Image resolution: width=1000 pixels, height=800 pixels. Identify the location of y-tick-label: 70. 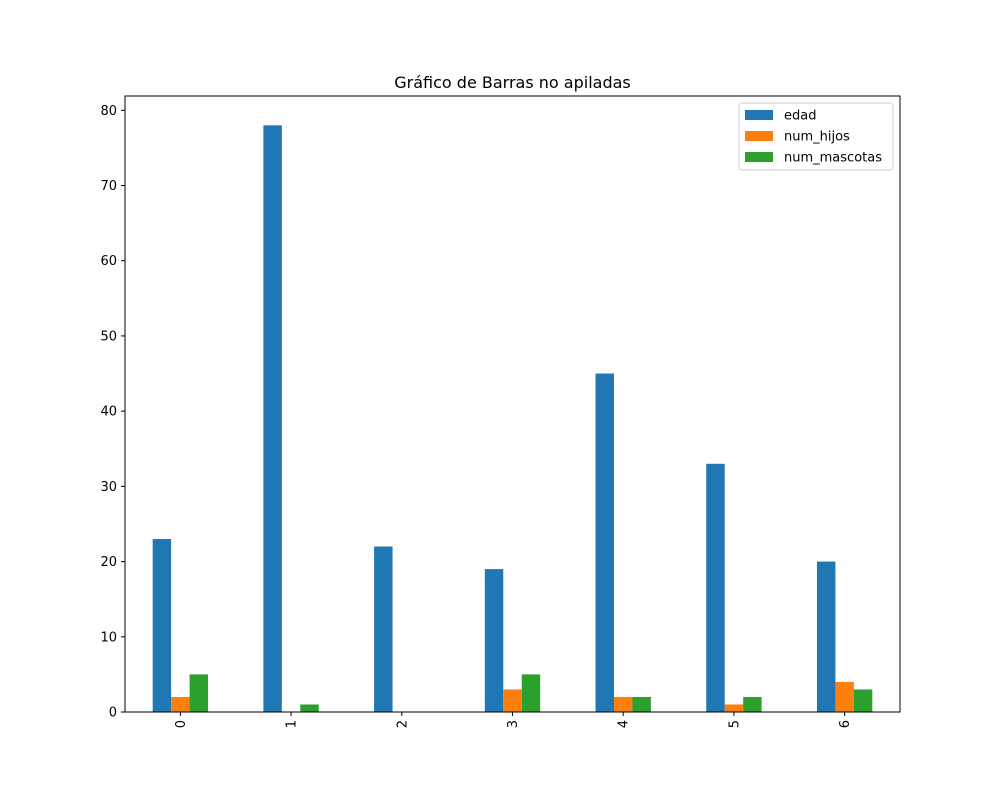
(108, 186).